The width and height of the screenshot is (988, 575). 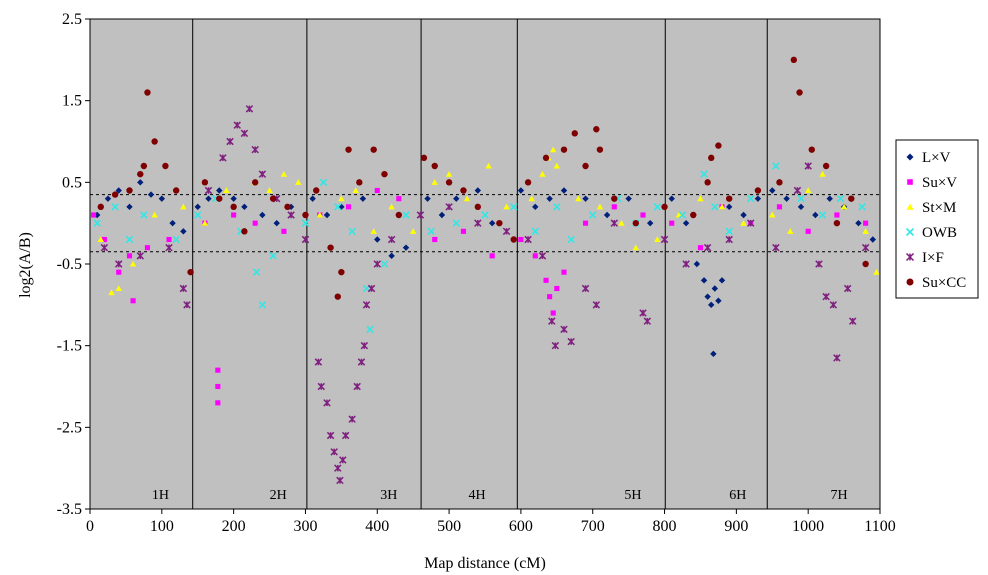 I want to click on chromosome-label: 1H, so click(x=160, y=495).